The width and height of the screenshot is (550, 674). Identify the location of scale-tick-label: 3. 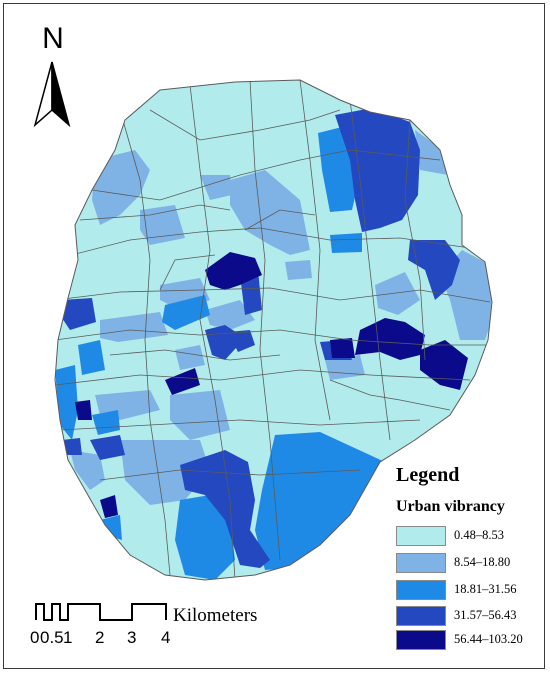
(132, 637).